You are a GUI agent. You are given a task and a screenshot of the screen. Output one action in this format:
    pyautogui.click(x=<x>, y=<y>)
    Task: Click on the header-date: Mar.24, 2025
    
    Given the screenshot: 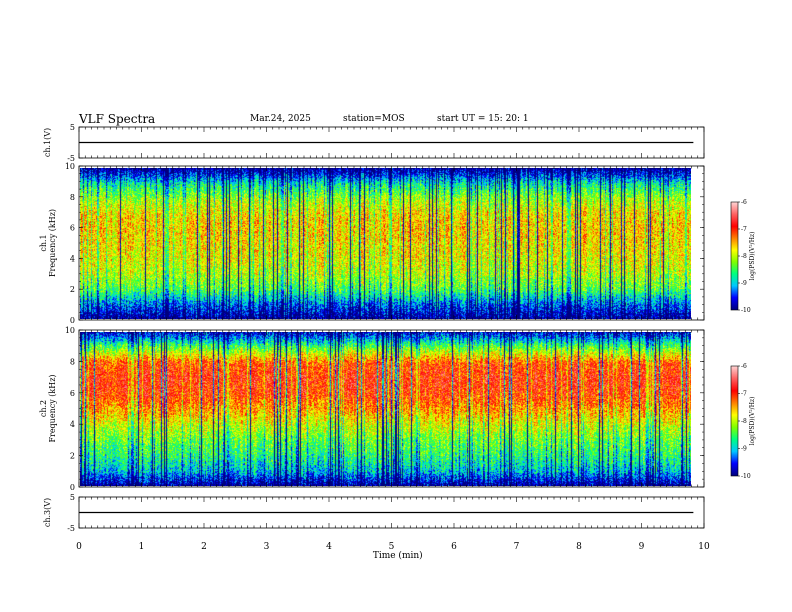 What is the action you would take?
    pyautogui.click(x=280, y=119)
    